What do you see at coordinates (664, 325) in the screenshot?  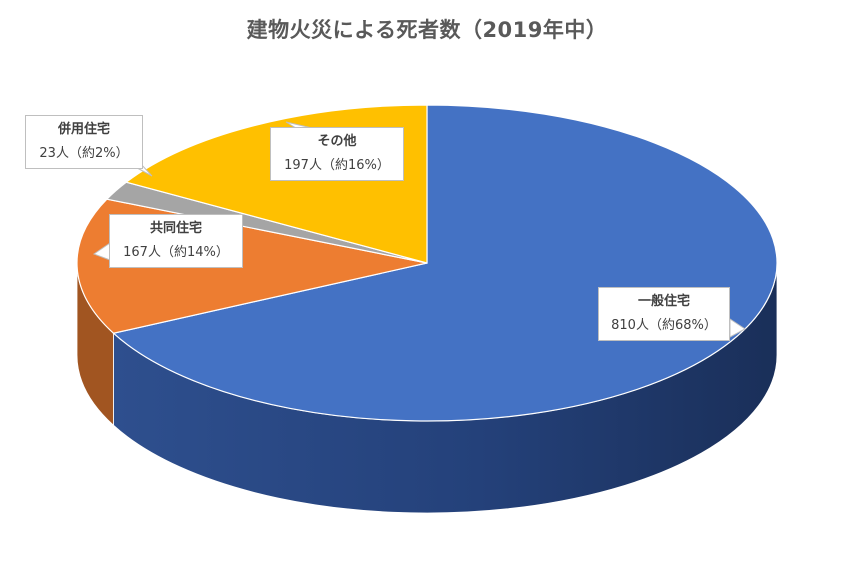 I see `data-label-value: 810人（約68%）` at bounding box center [664, 325].